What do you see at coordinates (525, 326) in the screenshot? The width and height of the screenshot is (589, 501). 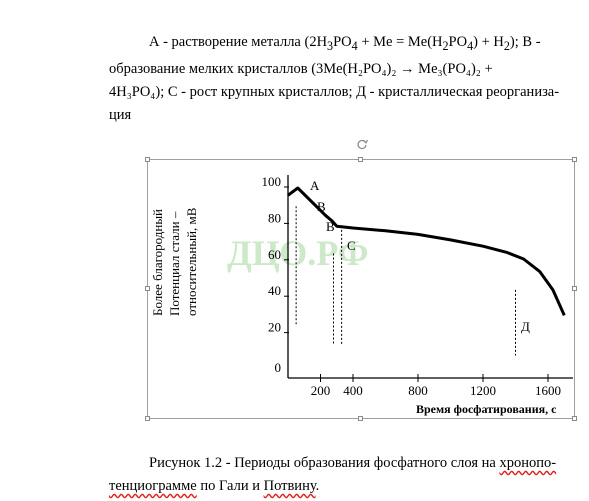 I see `region-label: Д` at bounding box center [525, 326].